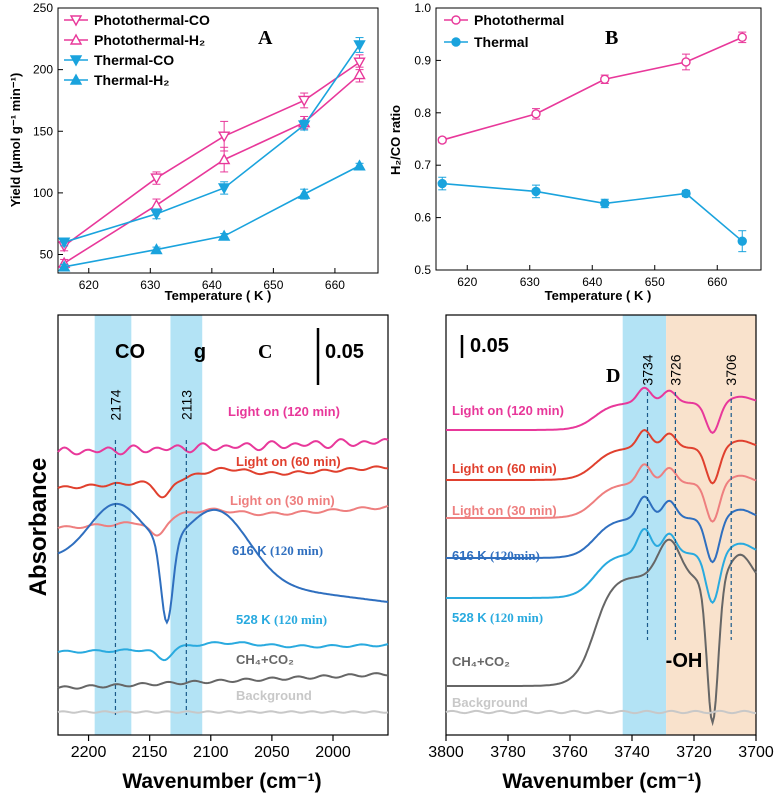 The width and height of the screenshot is (778, 800). I want to click on y-tick-label: 100, so click(43, 193).